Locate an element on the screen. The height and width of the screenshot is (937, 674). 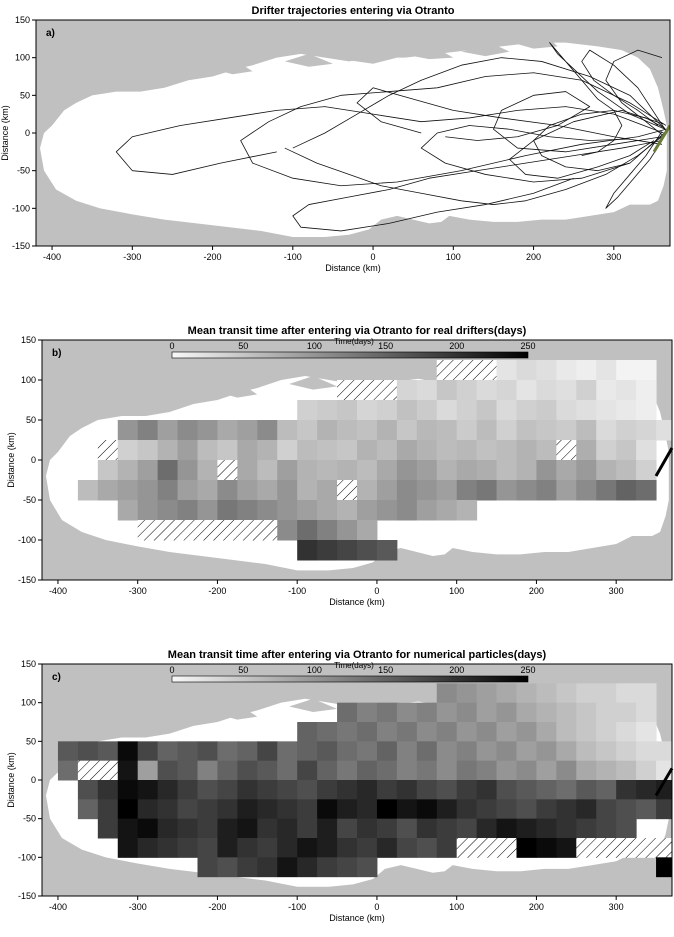
colorbar-label: Time(days) is located at coordinates (354, 665).